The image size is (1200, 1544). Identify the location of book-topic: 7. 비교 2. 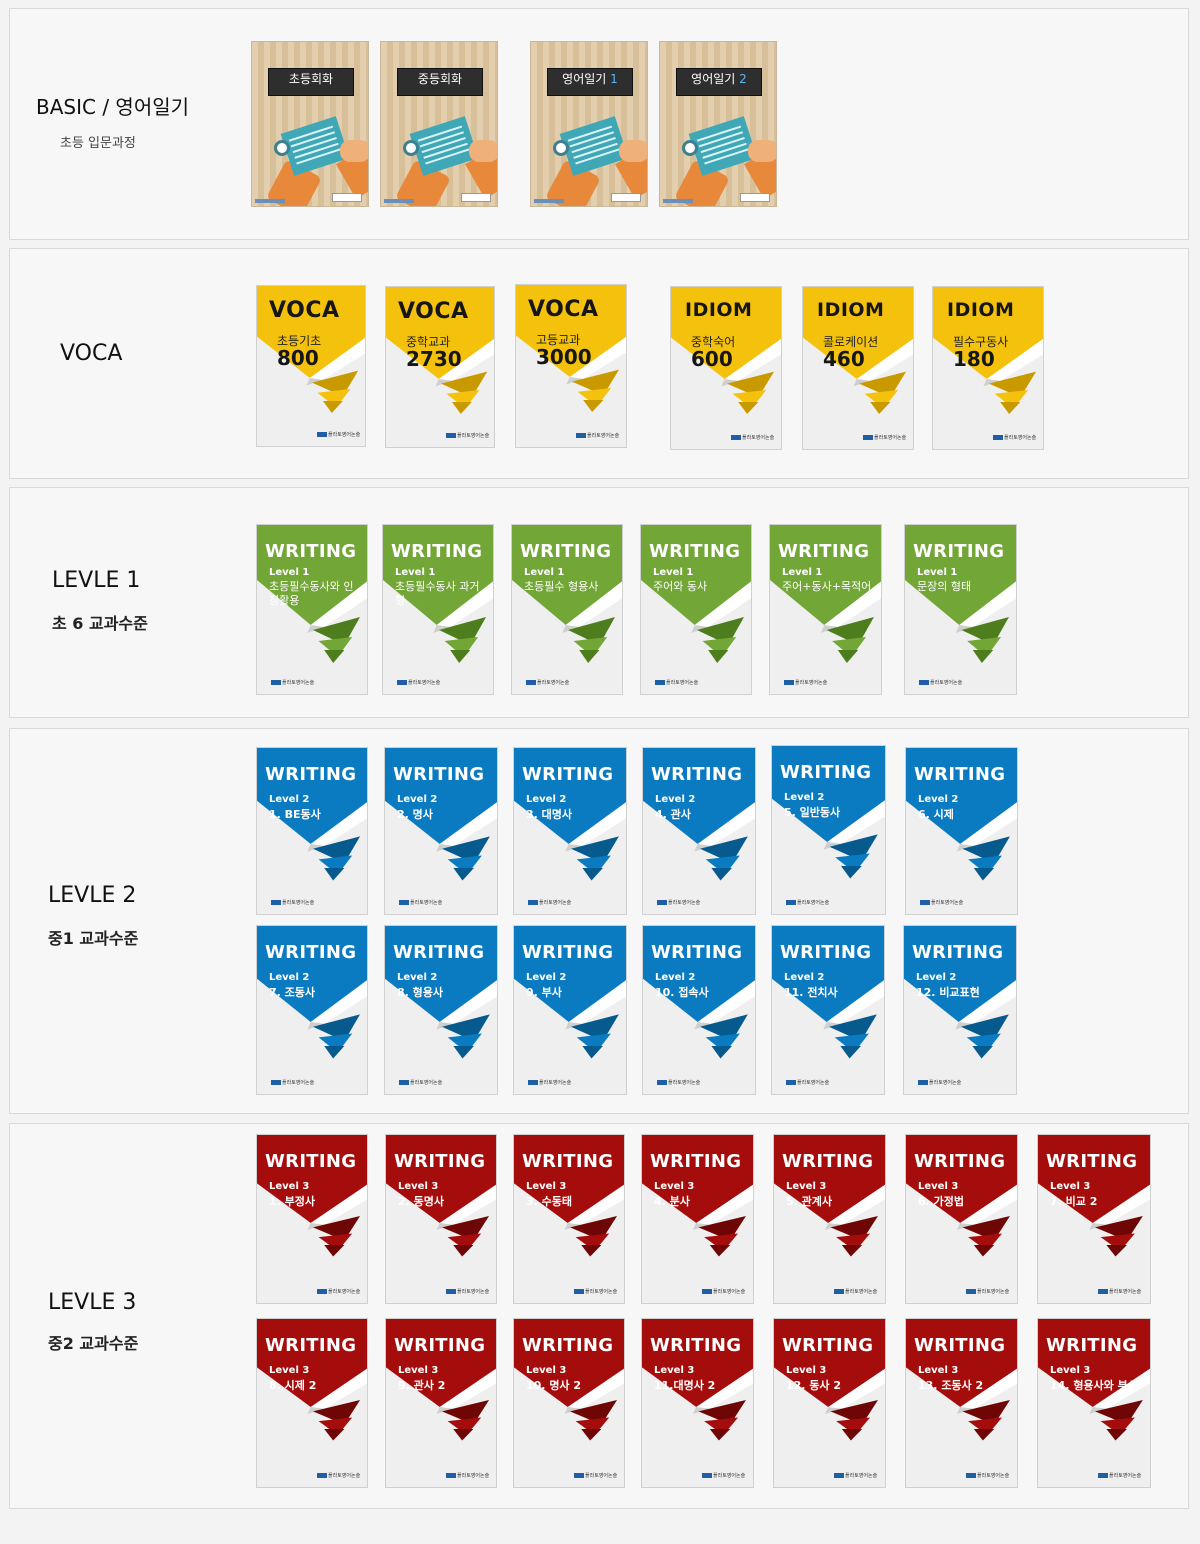
(1074, 1201).